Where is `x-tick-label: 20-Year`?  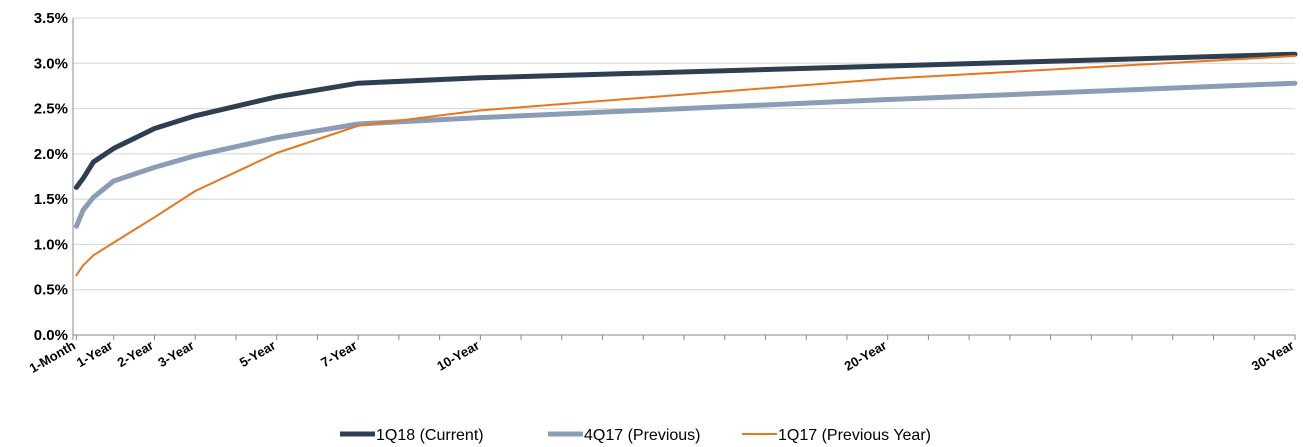
x-tick-label: 20-Year is located at coordinates (866, 356).